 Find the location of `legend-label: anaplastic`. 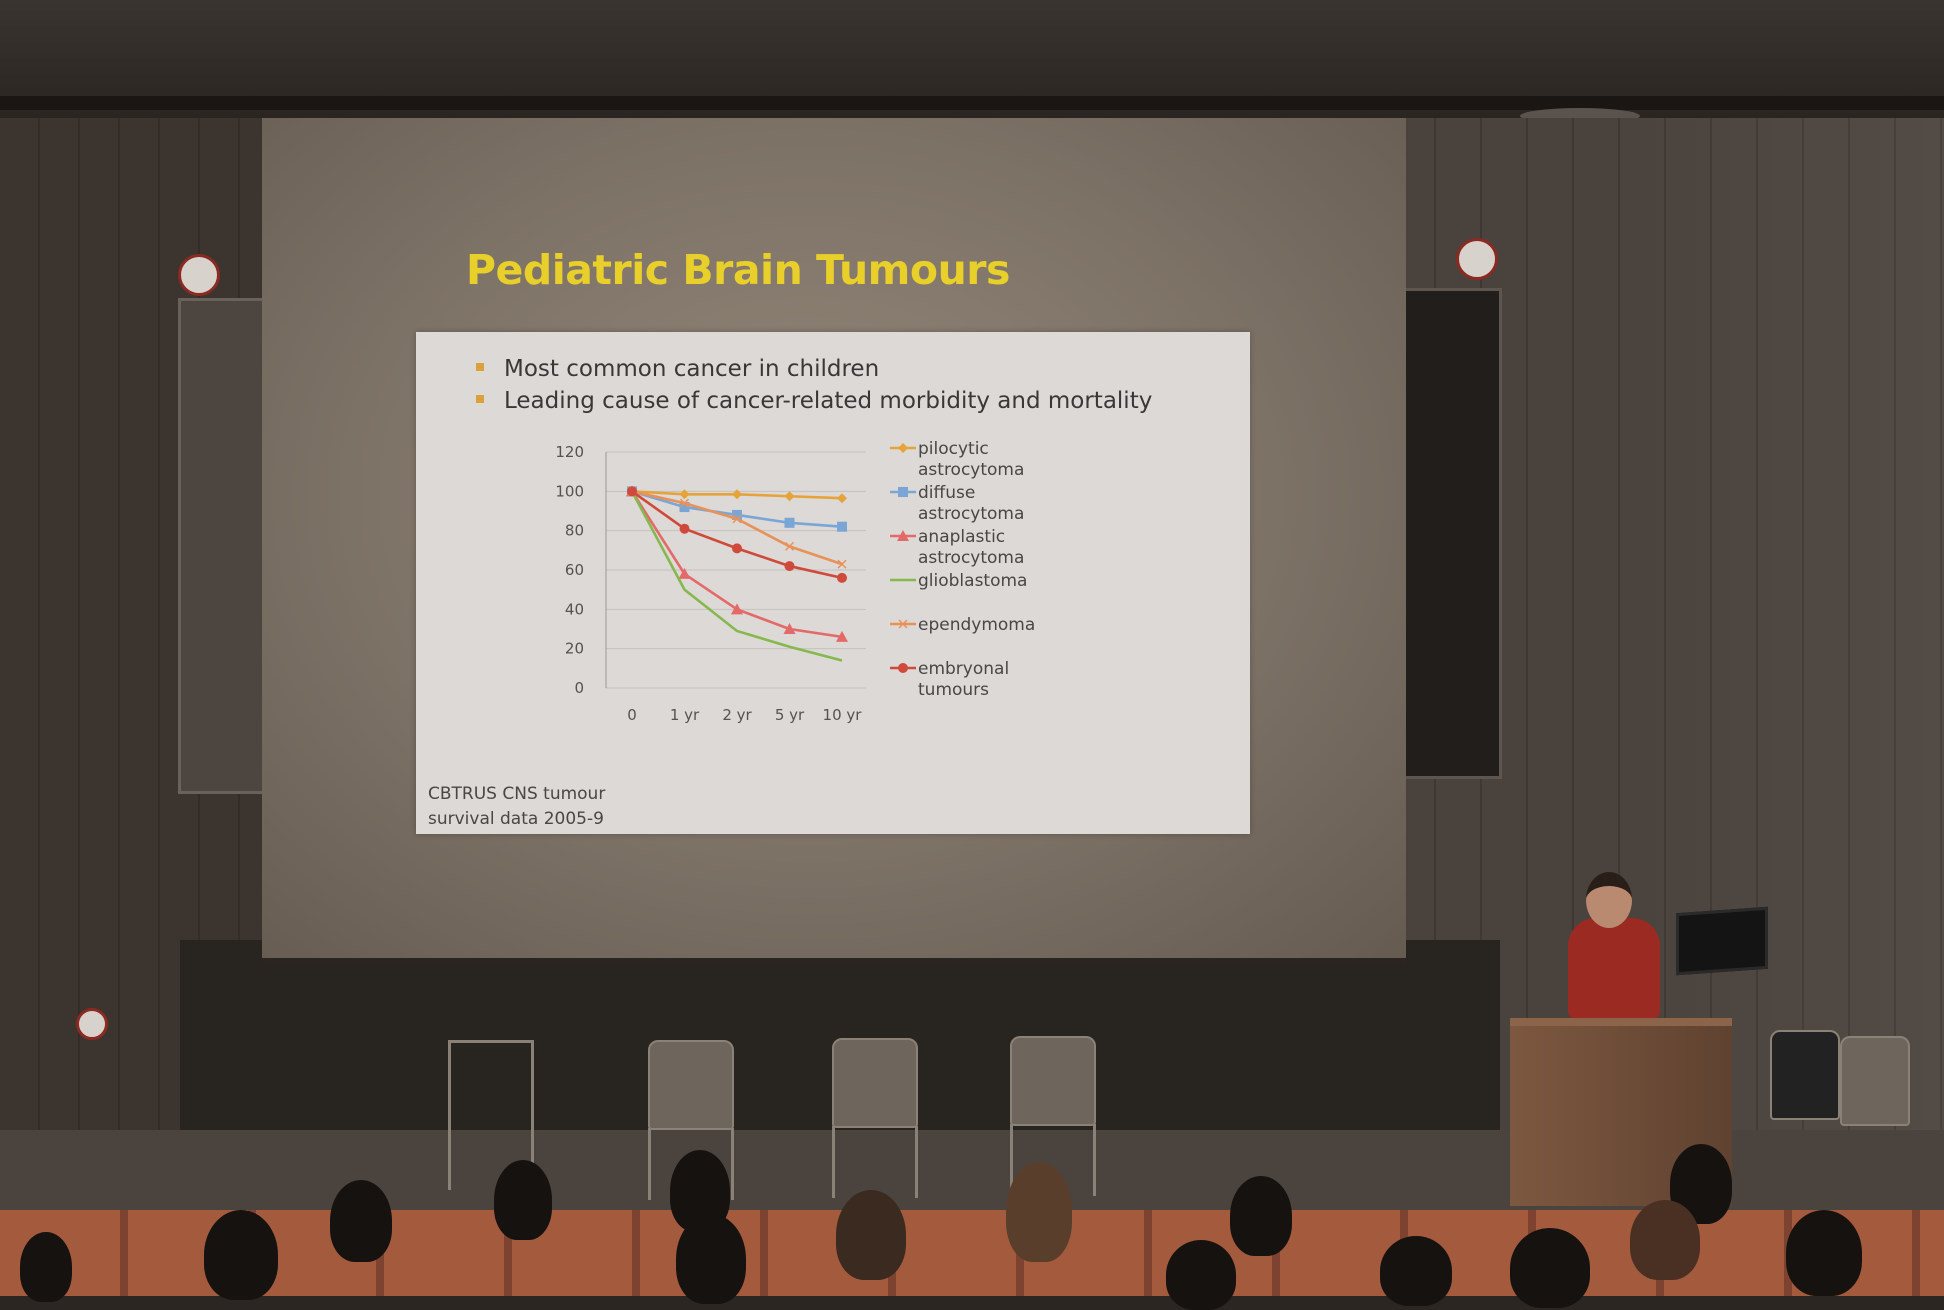

legend-label: anaplastic is located at coordinates (961, 537).